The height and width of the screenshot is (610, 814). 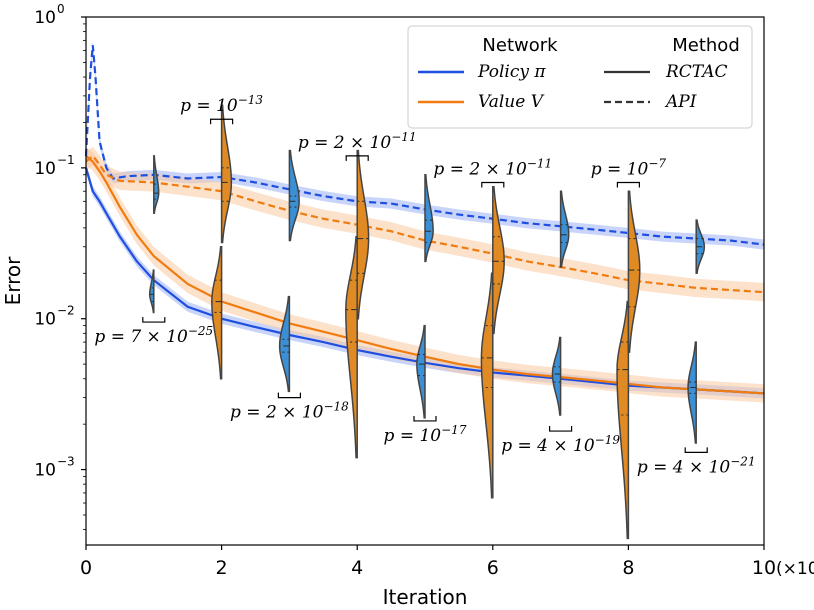 I want to click on p-value-label: p = 10−7, so click(x=629, y=167).